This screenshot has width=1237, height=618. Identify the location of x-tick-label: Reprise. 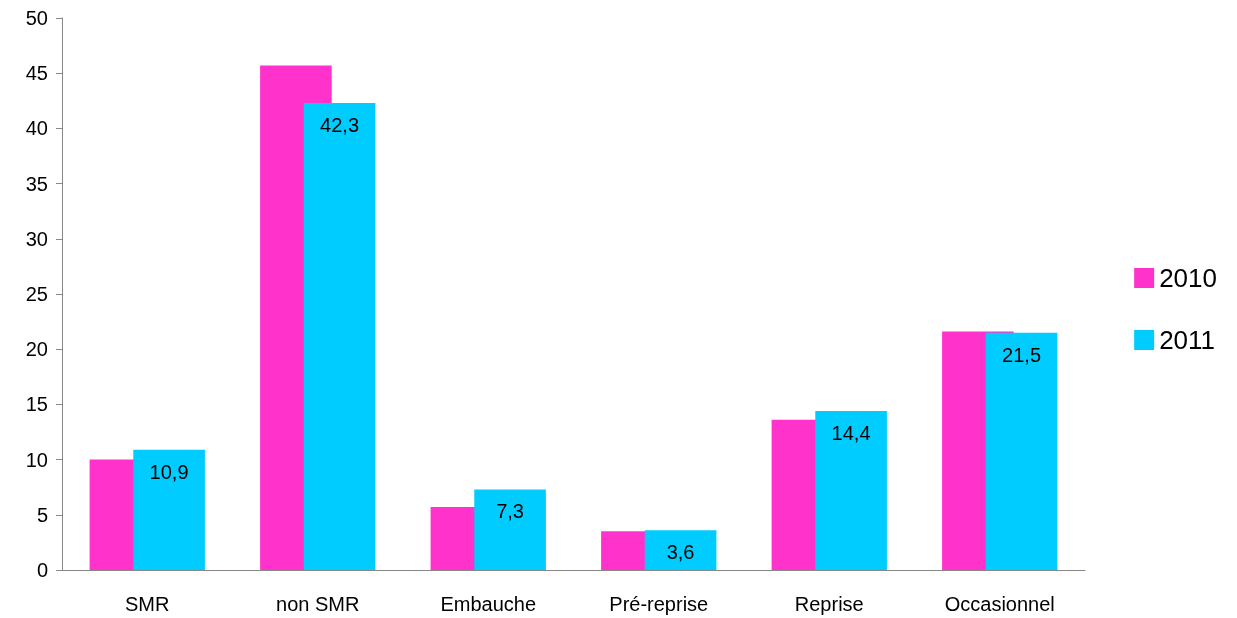
(829, 604).